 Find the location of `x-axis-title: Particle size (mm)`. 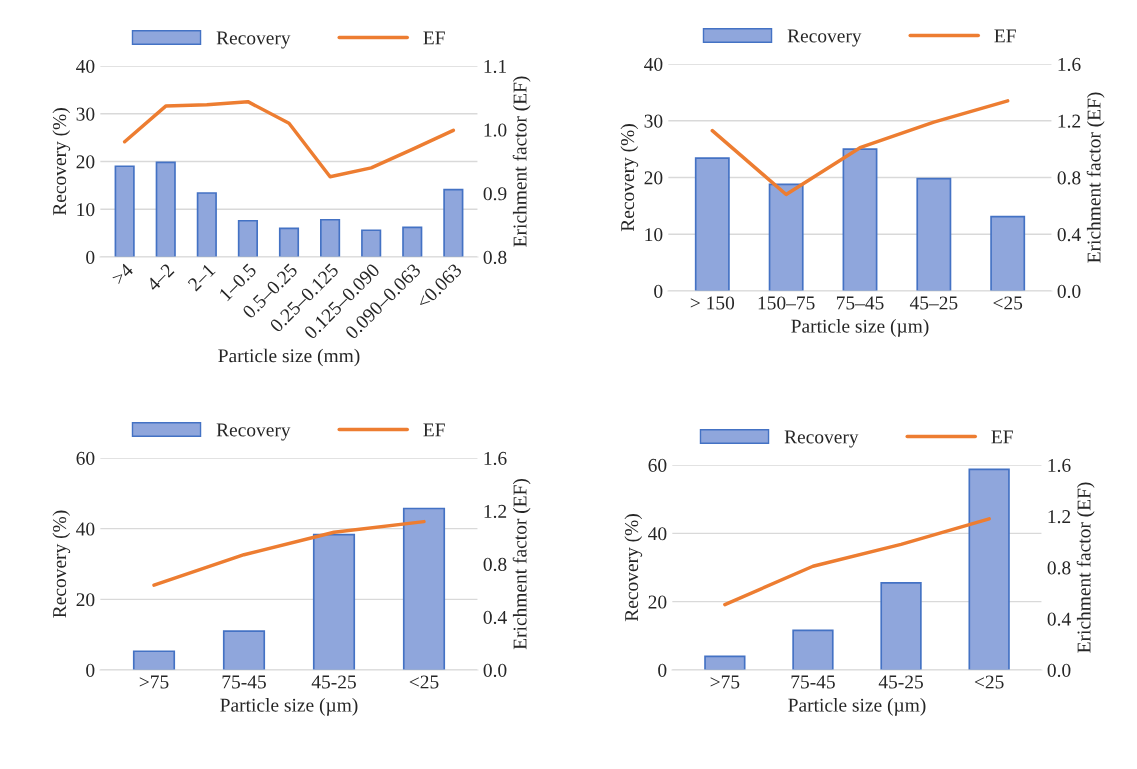

x-axis-title: Particle size (mm) is located at coordinates (289, 357).